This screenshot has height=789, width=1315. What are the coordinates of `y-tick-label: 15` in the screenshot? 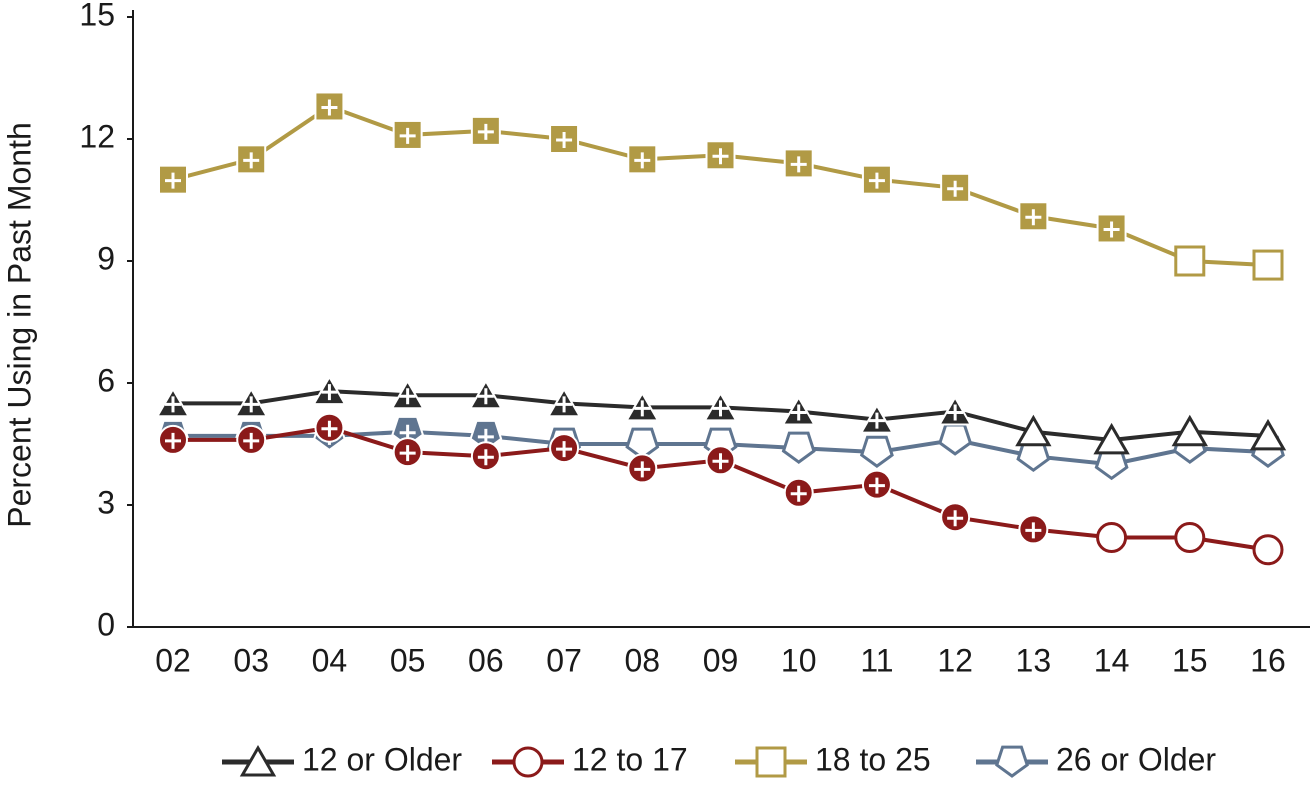 It's located at (97, 16).